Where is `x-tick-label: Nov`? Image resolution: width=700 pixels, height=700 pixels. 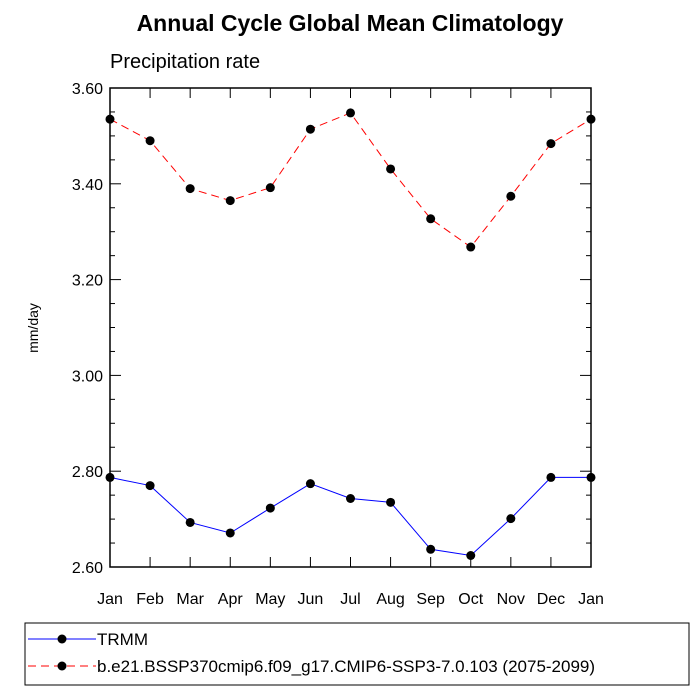 x-tick-label: Nov is located at coordinates (511, 599).